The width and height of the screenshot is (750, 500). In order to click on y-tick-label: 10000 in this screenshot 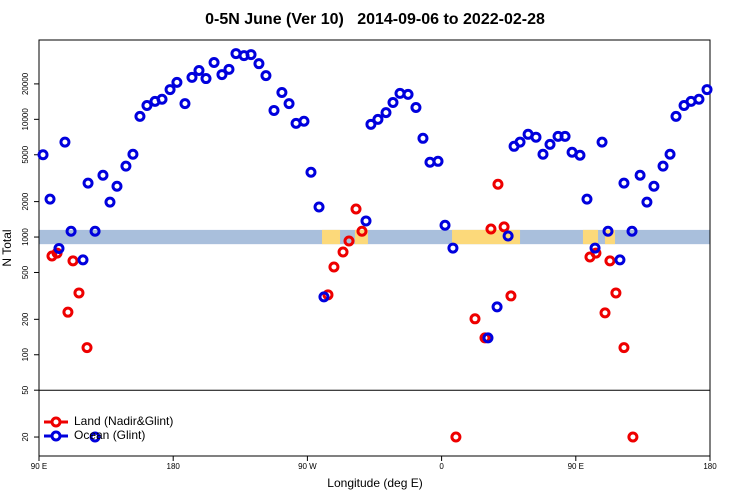, I will do `click(25, 119)`.